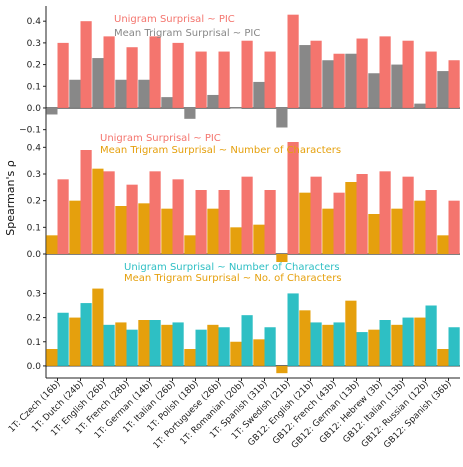 The image size is (463, 467). Describe the element at coordinates (187, 33) in the screenshot. I see `panel-1-legend-entry: Mean Trigram Surprisal ~ PIC` at that location.